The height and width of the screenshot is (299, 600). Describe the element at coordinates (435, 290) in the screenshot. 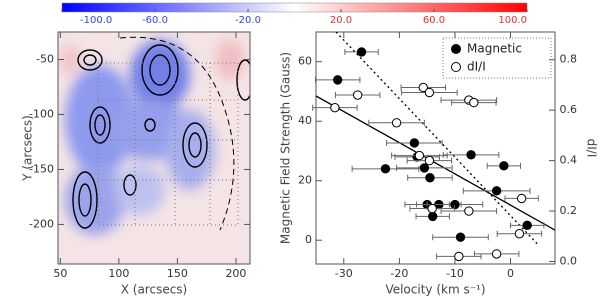

I see `x-axis-label: Velocity (km s⁻¹)` at that location.